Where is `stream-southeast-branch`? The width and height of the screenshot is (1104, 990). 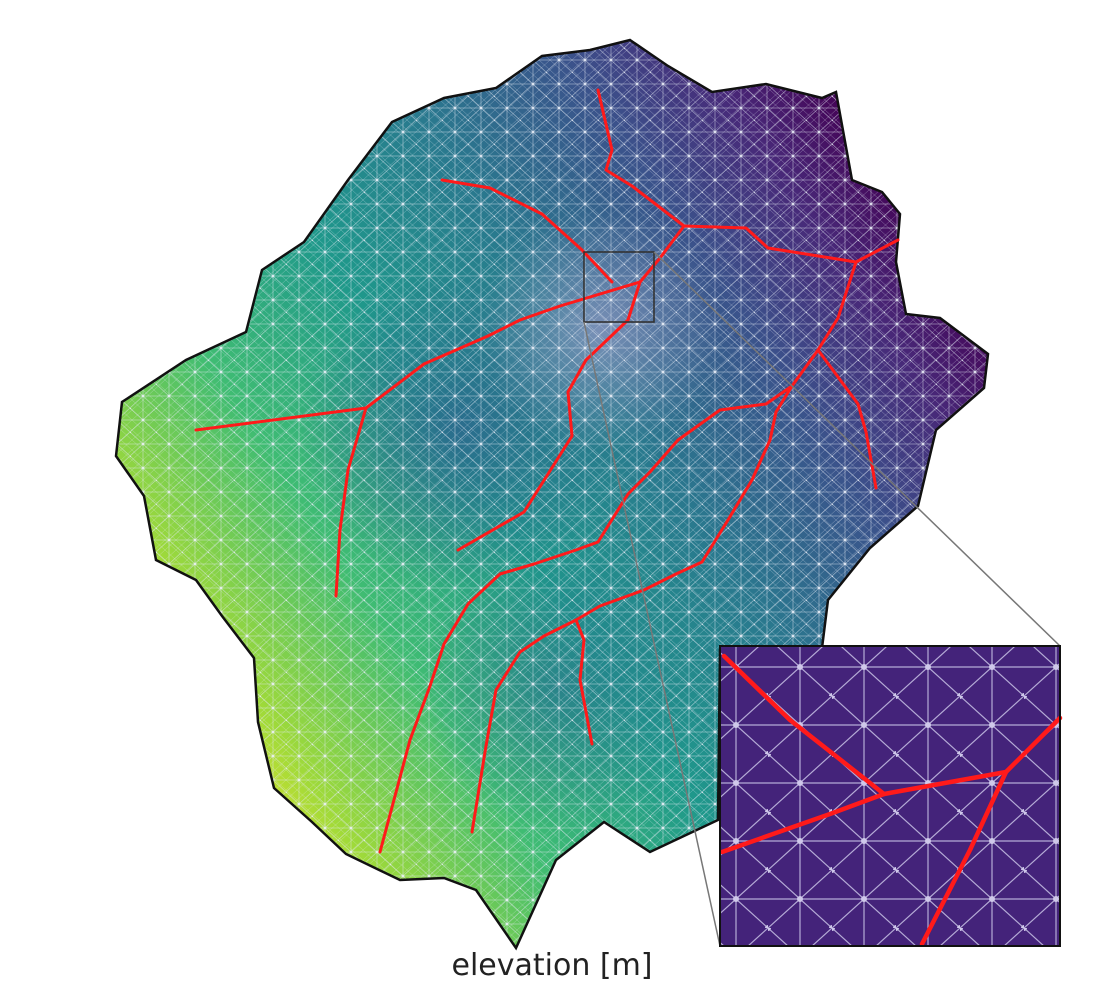
stream-southeast-branch is located at coordinates (632, 609).